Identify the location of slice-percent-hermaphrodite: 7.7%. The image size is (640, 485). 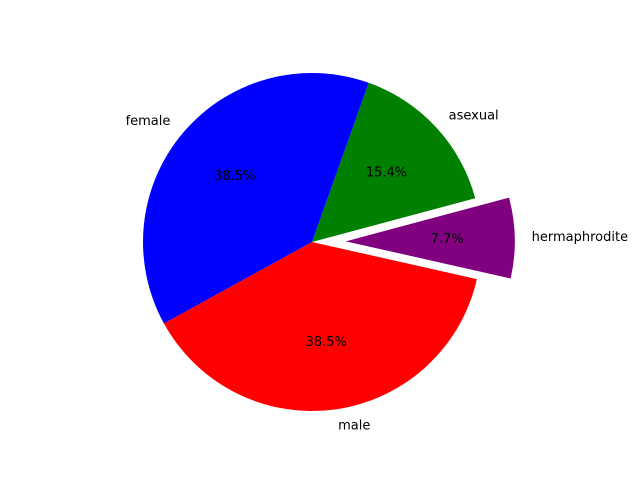
(447, 239).